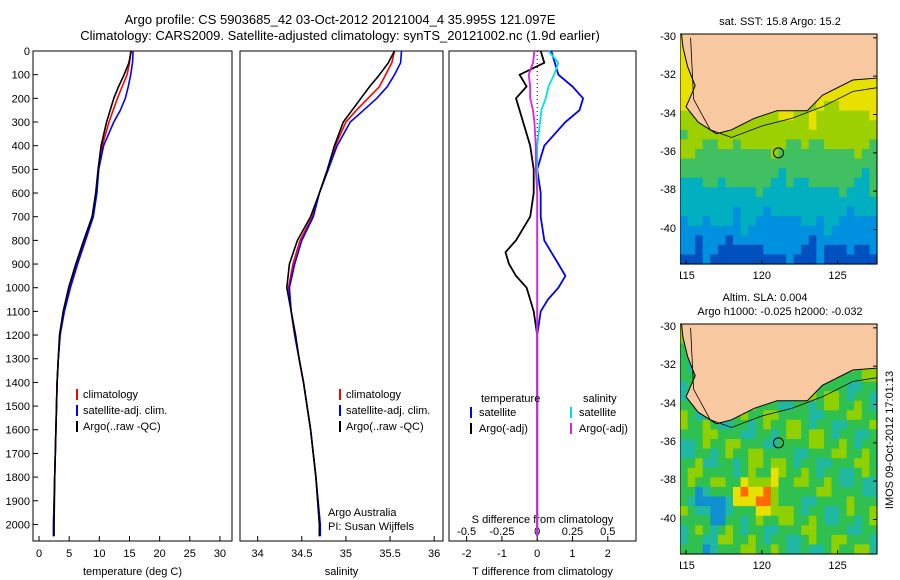 This screenshot has width=900, height=580. What do you see at coordinates (779, 439) in the screenshot?
I see `sla-map-frame` at bounding box center [779, 439].